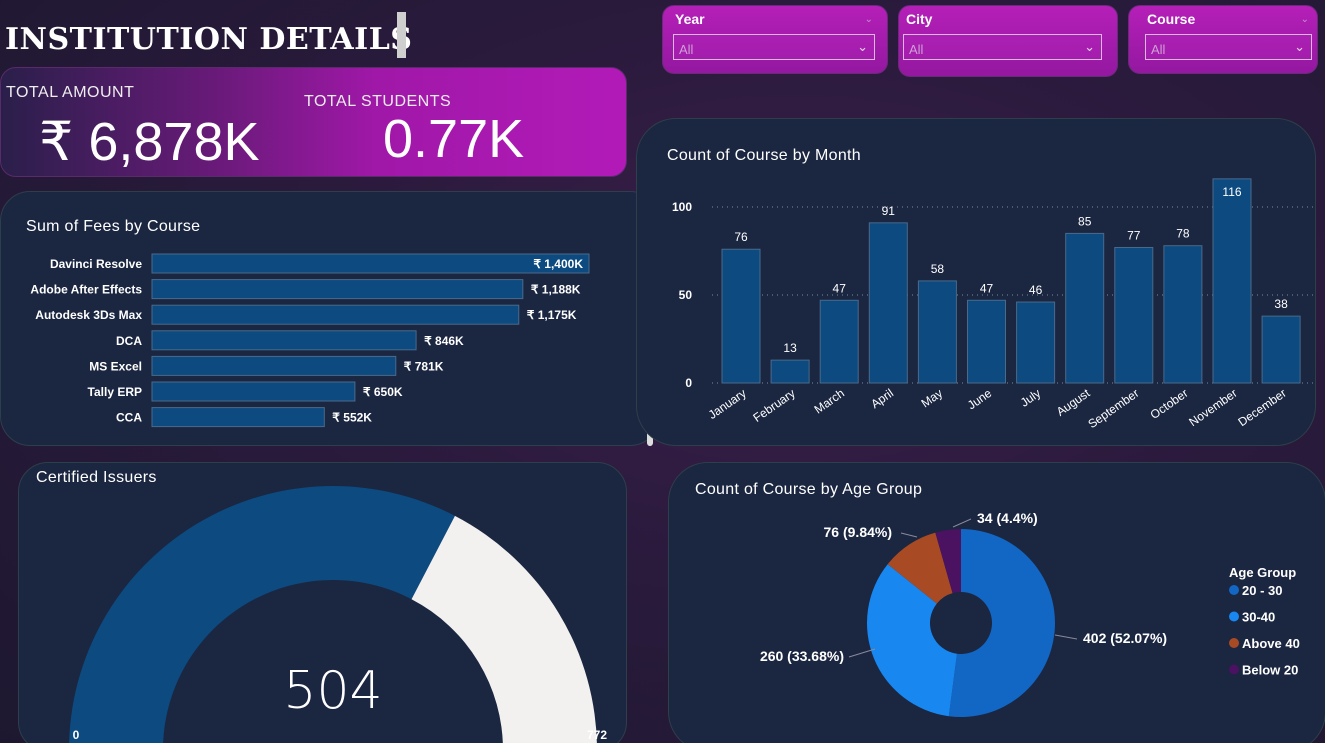  What do you see at coordinates (1231, 192) in the screenshot?
I see `data-label: 116` at bounding box center [1231, 192].